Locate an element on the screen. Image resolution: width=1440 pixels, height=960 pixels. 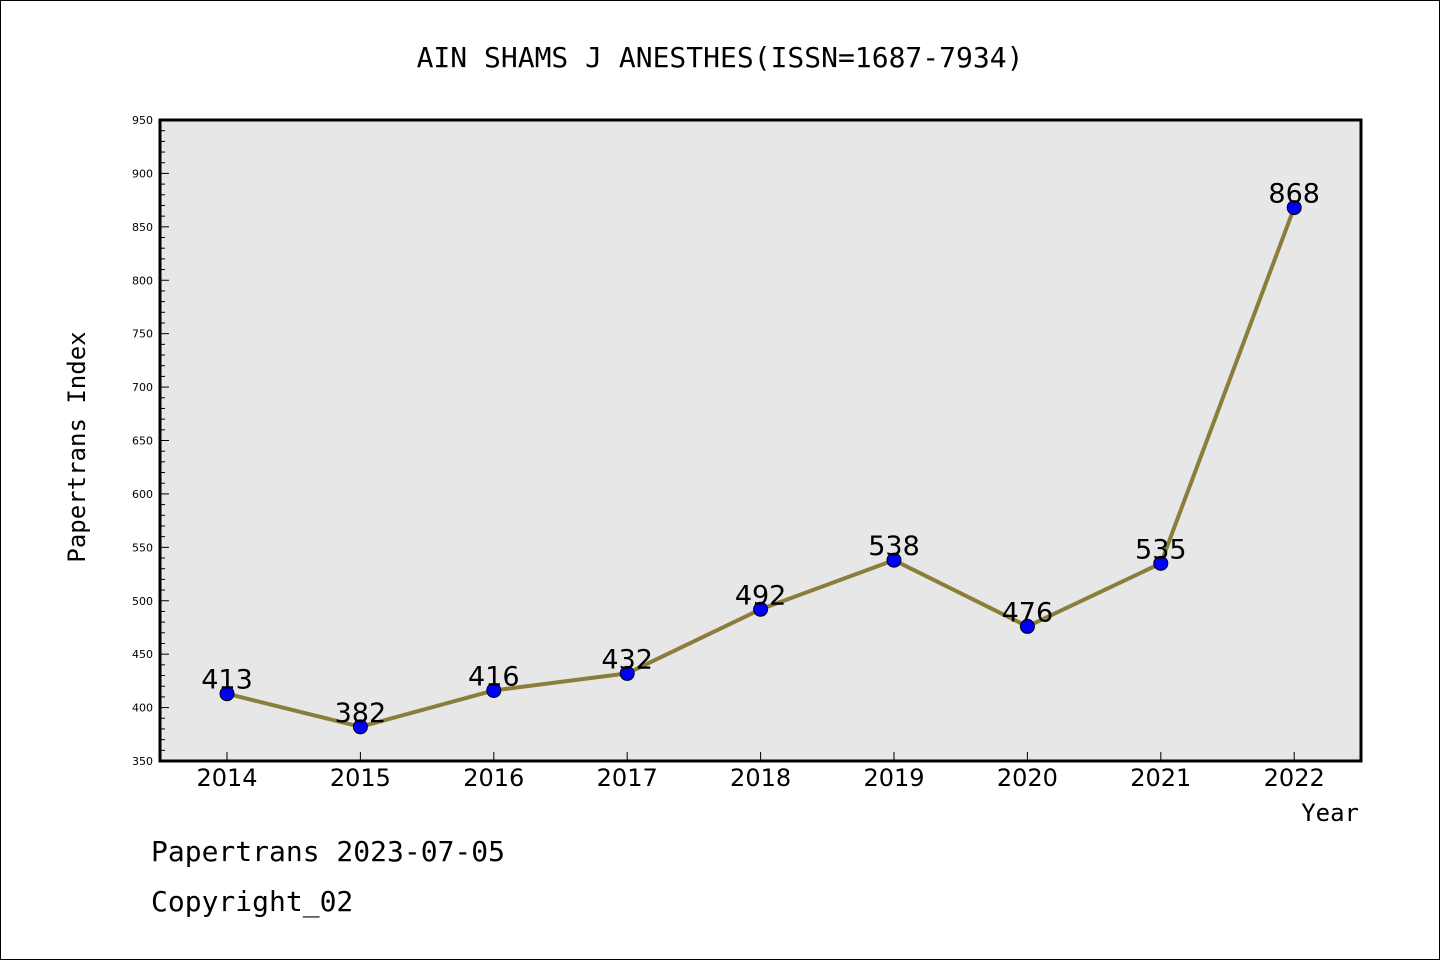
x-tick-label: 2017 is located at coordinates (627, 778).